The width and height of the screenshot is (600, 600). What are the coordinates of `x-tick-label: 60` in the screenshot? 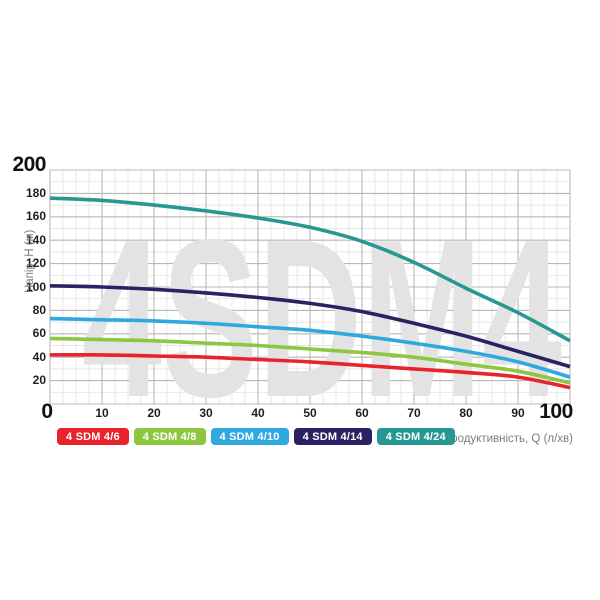 It's located at (362, 413).